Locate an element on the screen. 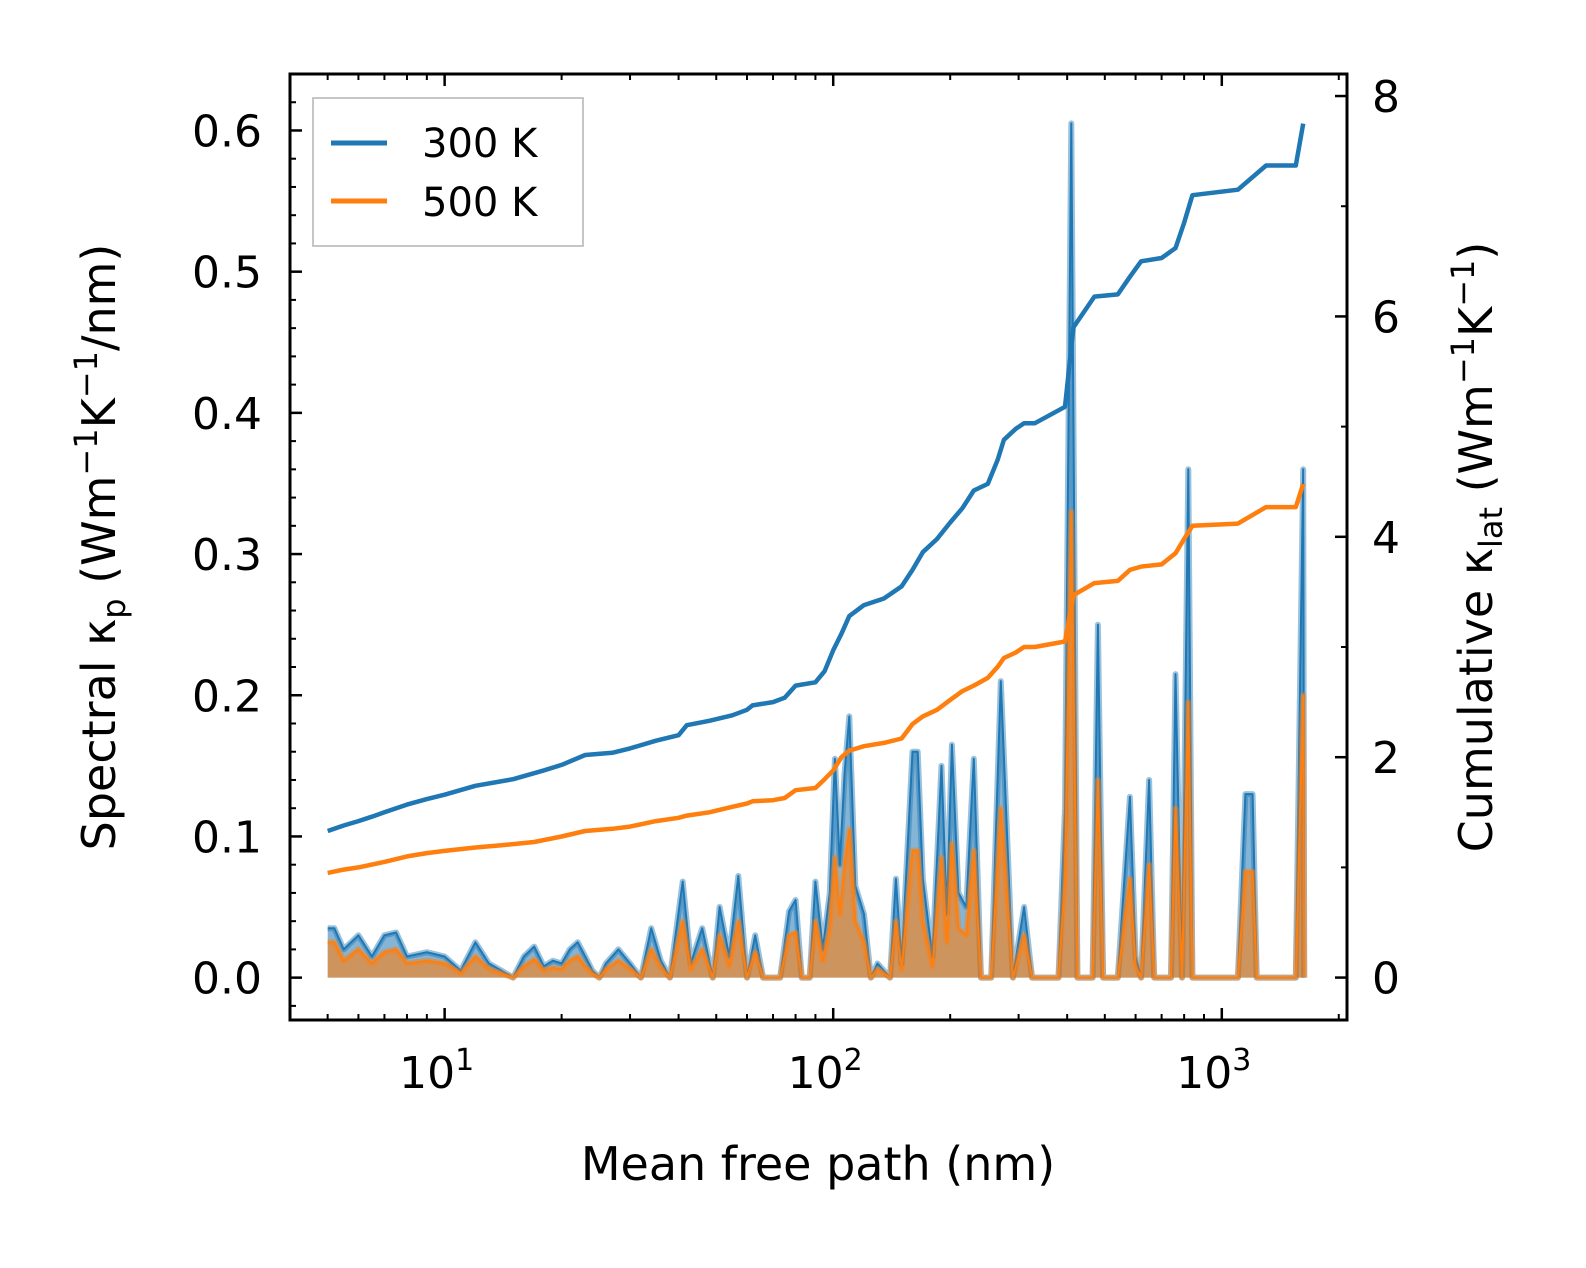 The width and height of the screenshot is (1586, 1268). y-axis-title-left: Spectral κp (Wm−1K−1/nm) is located at coordinates (100, 547).